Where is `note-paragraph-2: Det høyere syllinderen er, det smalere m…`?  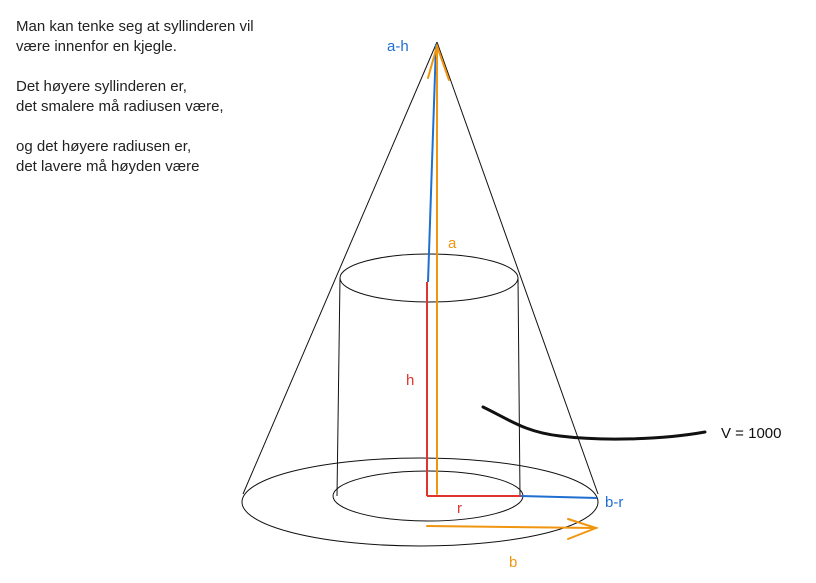
note-paragraph-2: Det høyere syllinderen er, det smalere m… is located at coordinates (120, 96).